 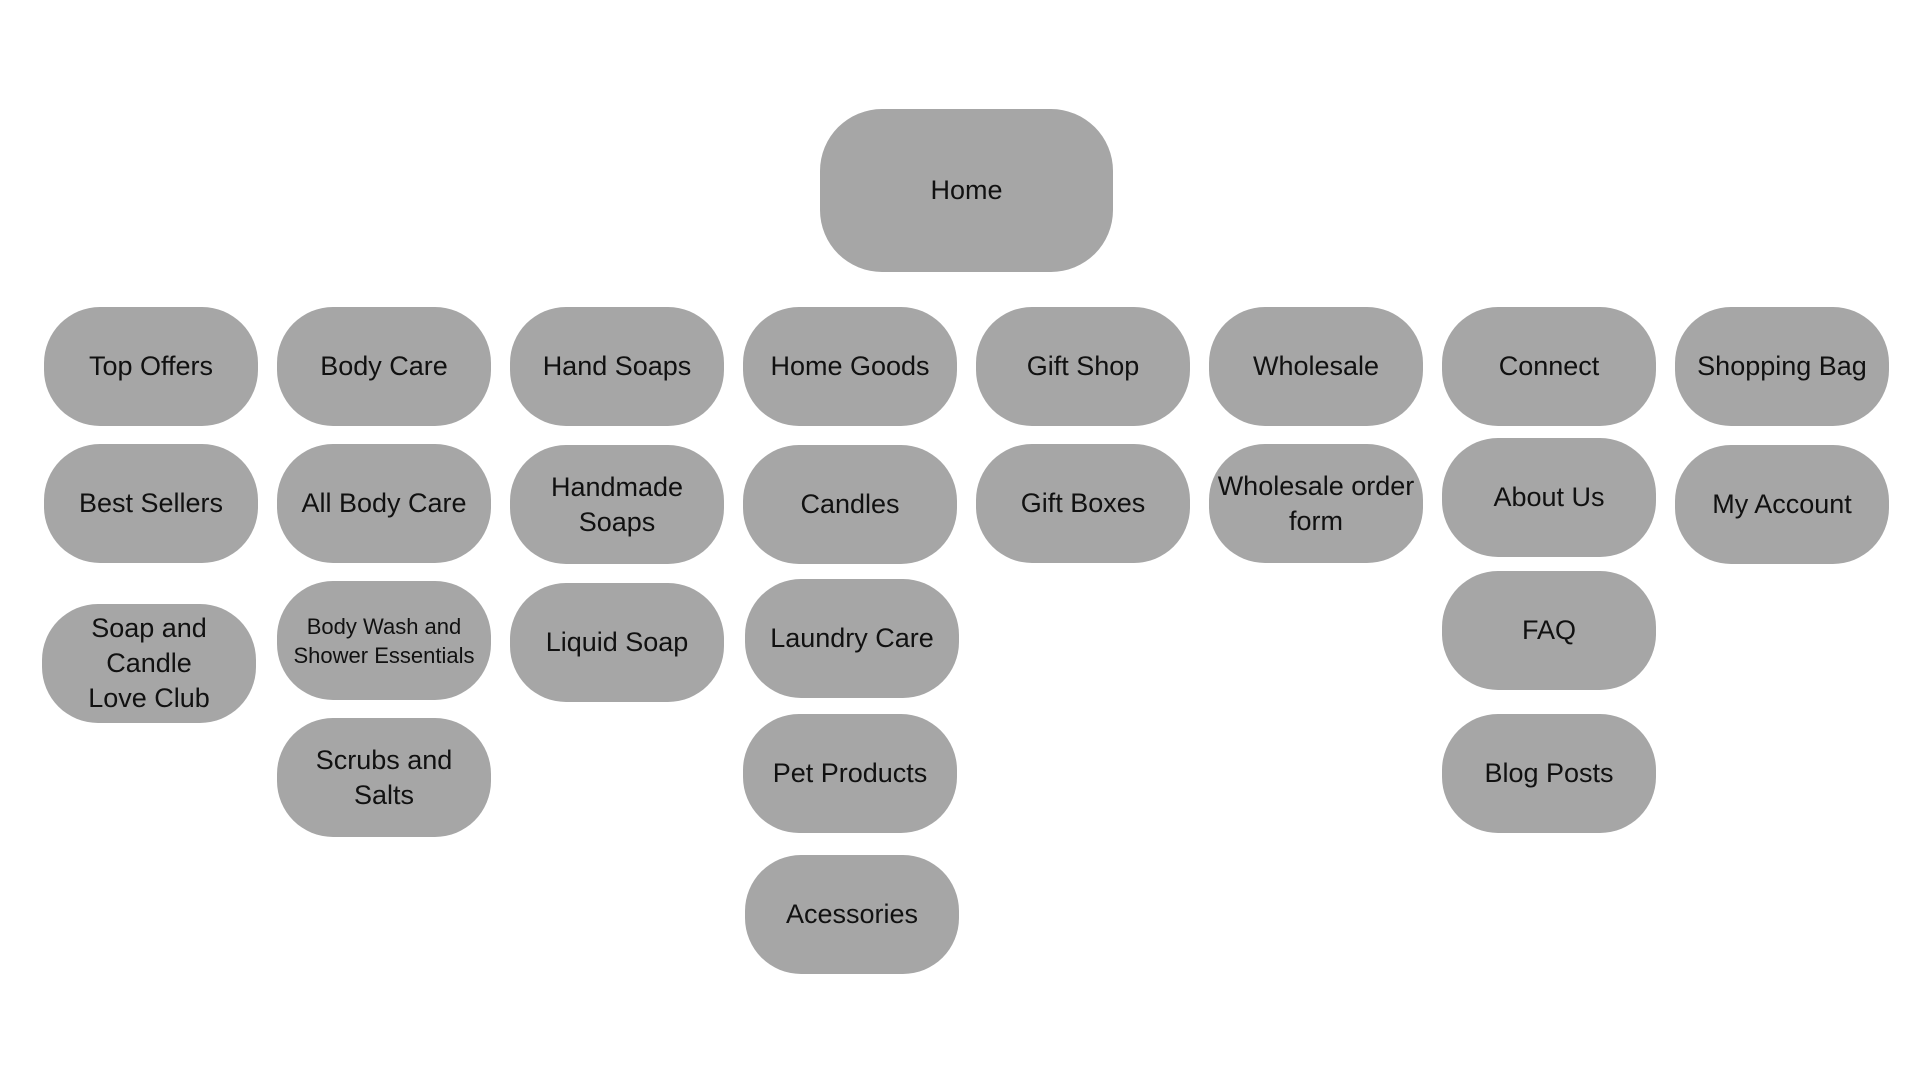 I want to click on node-label: Liquid Soap, so click(x=617, y=642).